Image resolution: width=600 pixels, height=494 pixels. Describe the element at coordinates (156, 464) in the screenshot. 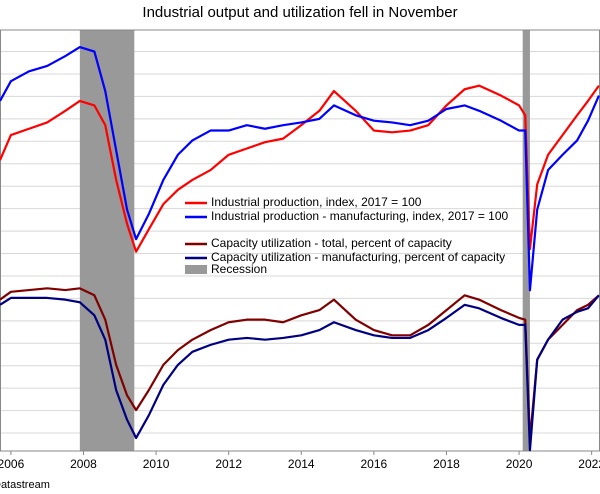

I see `x-tick-label: 2010` at that location.